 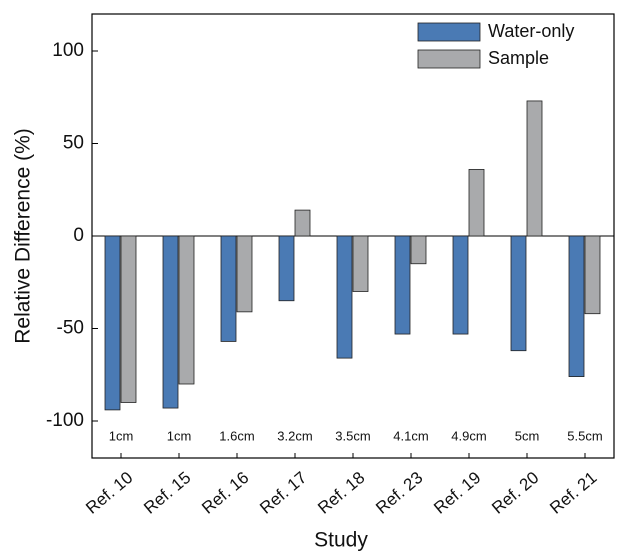 I want to click on x-tick-label: Ref. 19, so click(x=457, y=493).